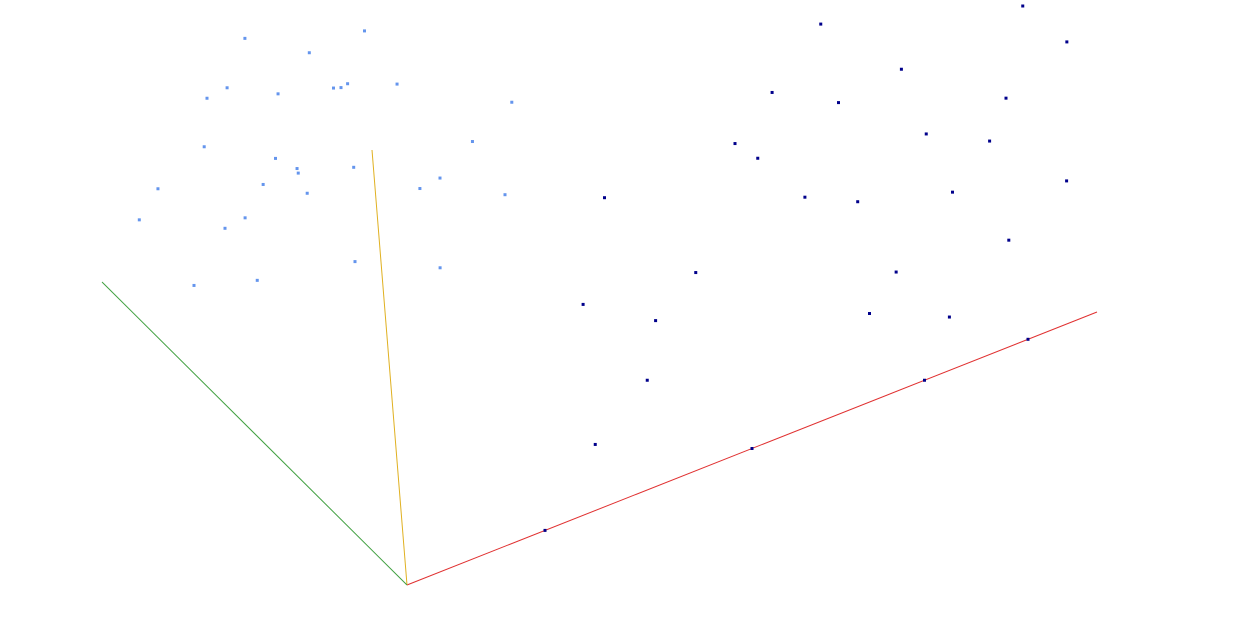 The image size is (1234, 621). What do you see at coordinates (389, 367) in the screenshot?
I see `y-axis` at bounding box center [389, 367].